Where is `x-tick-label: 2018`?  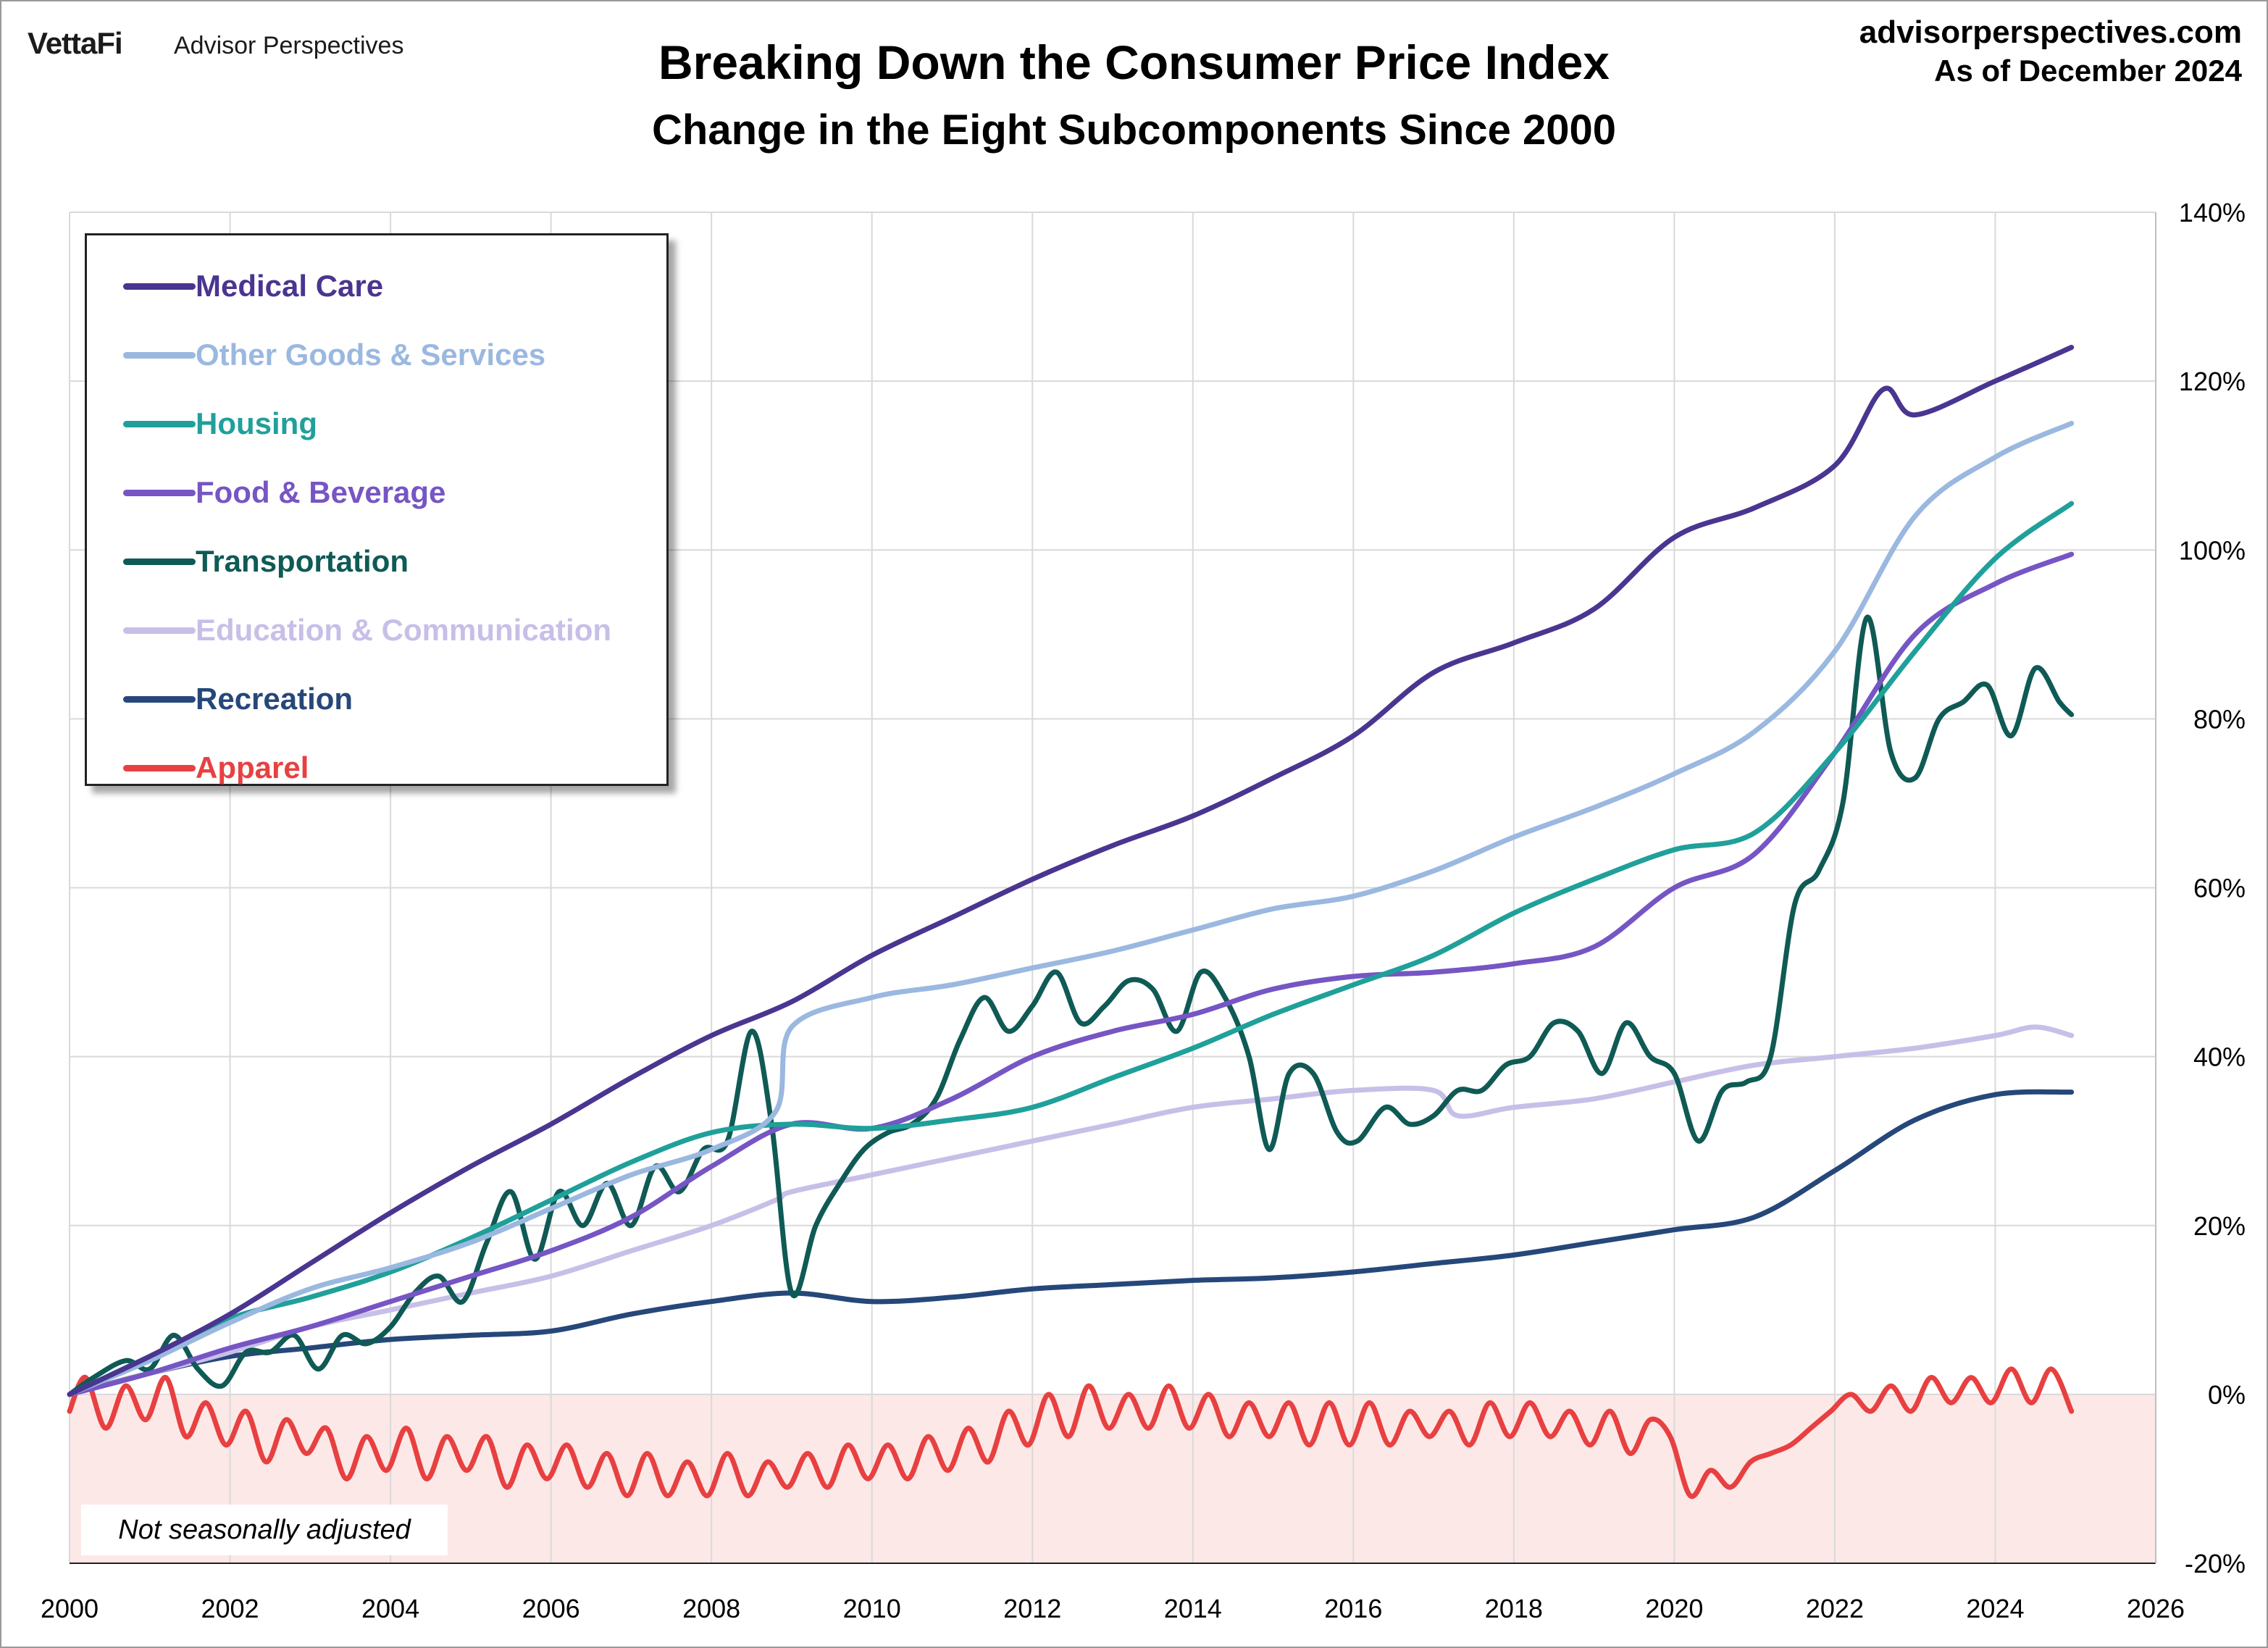 x-tick-label: 2018 is located at coordinates (1514, 1608).